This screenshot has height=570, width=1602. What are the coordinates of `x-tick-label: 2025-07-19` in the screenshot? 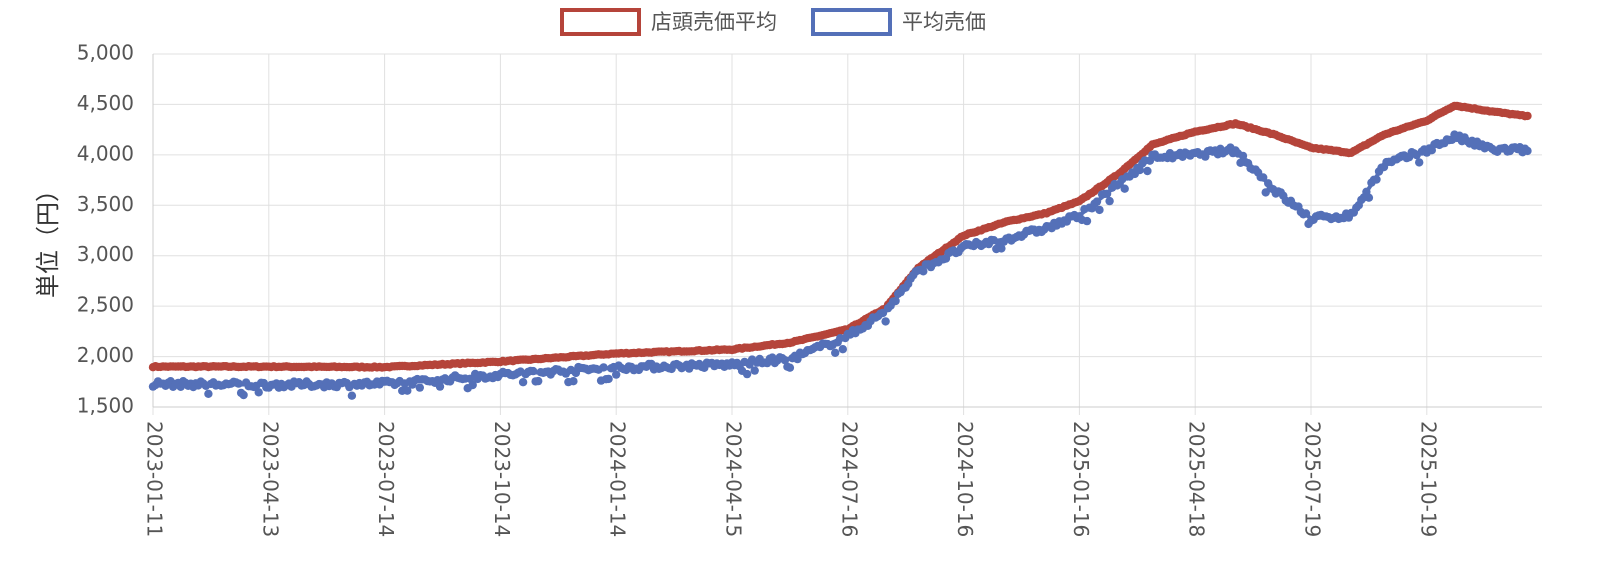 It's located at (1313, 479).